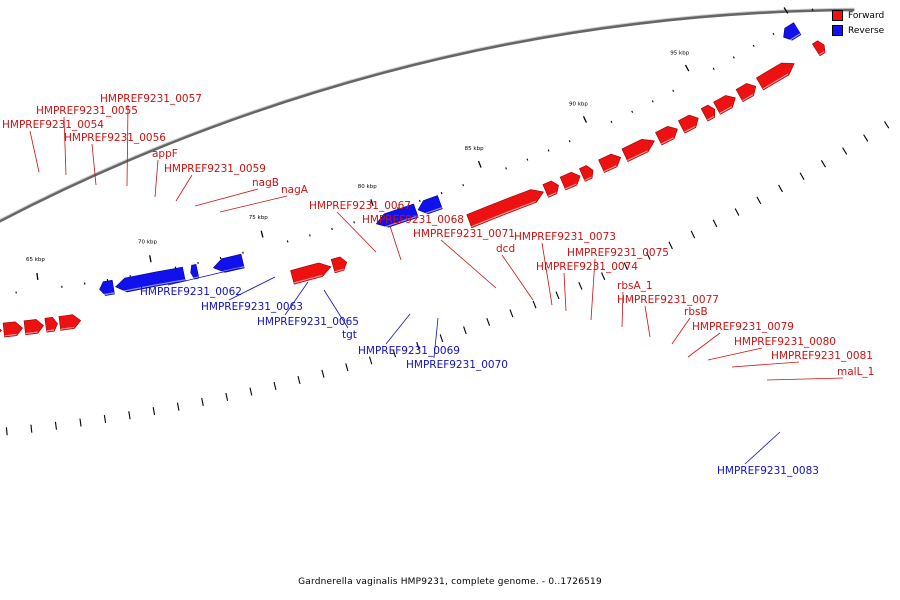 The height and width of the screenshot is (600, 900). Describe the element at coordinates (215, 169) in the screenshot. I see `gene-label: HMPREF9231_0059` at that location.